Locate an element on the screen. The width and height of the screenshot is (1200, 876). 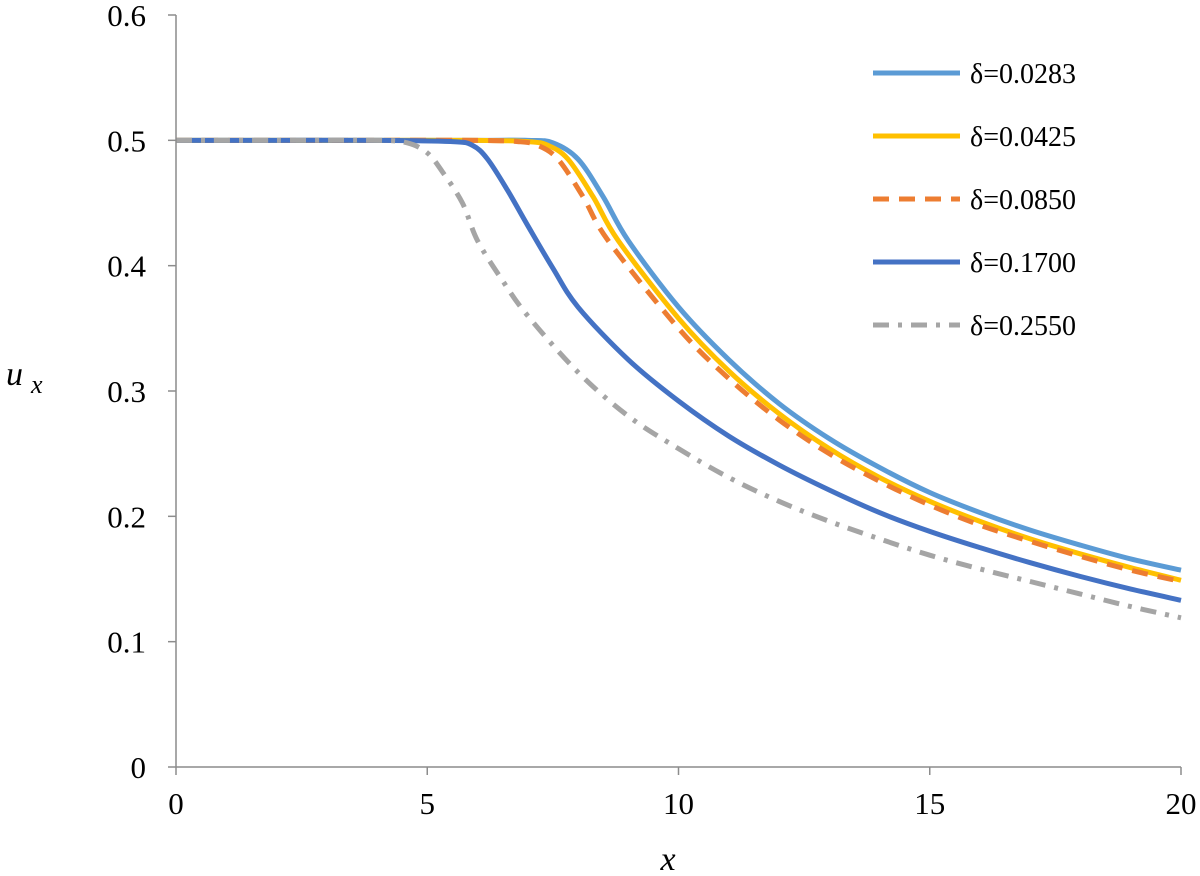
y-tick-label: 0.1 is located at coordinates (126, 642).